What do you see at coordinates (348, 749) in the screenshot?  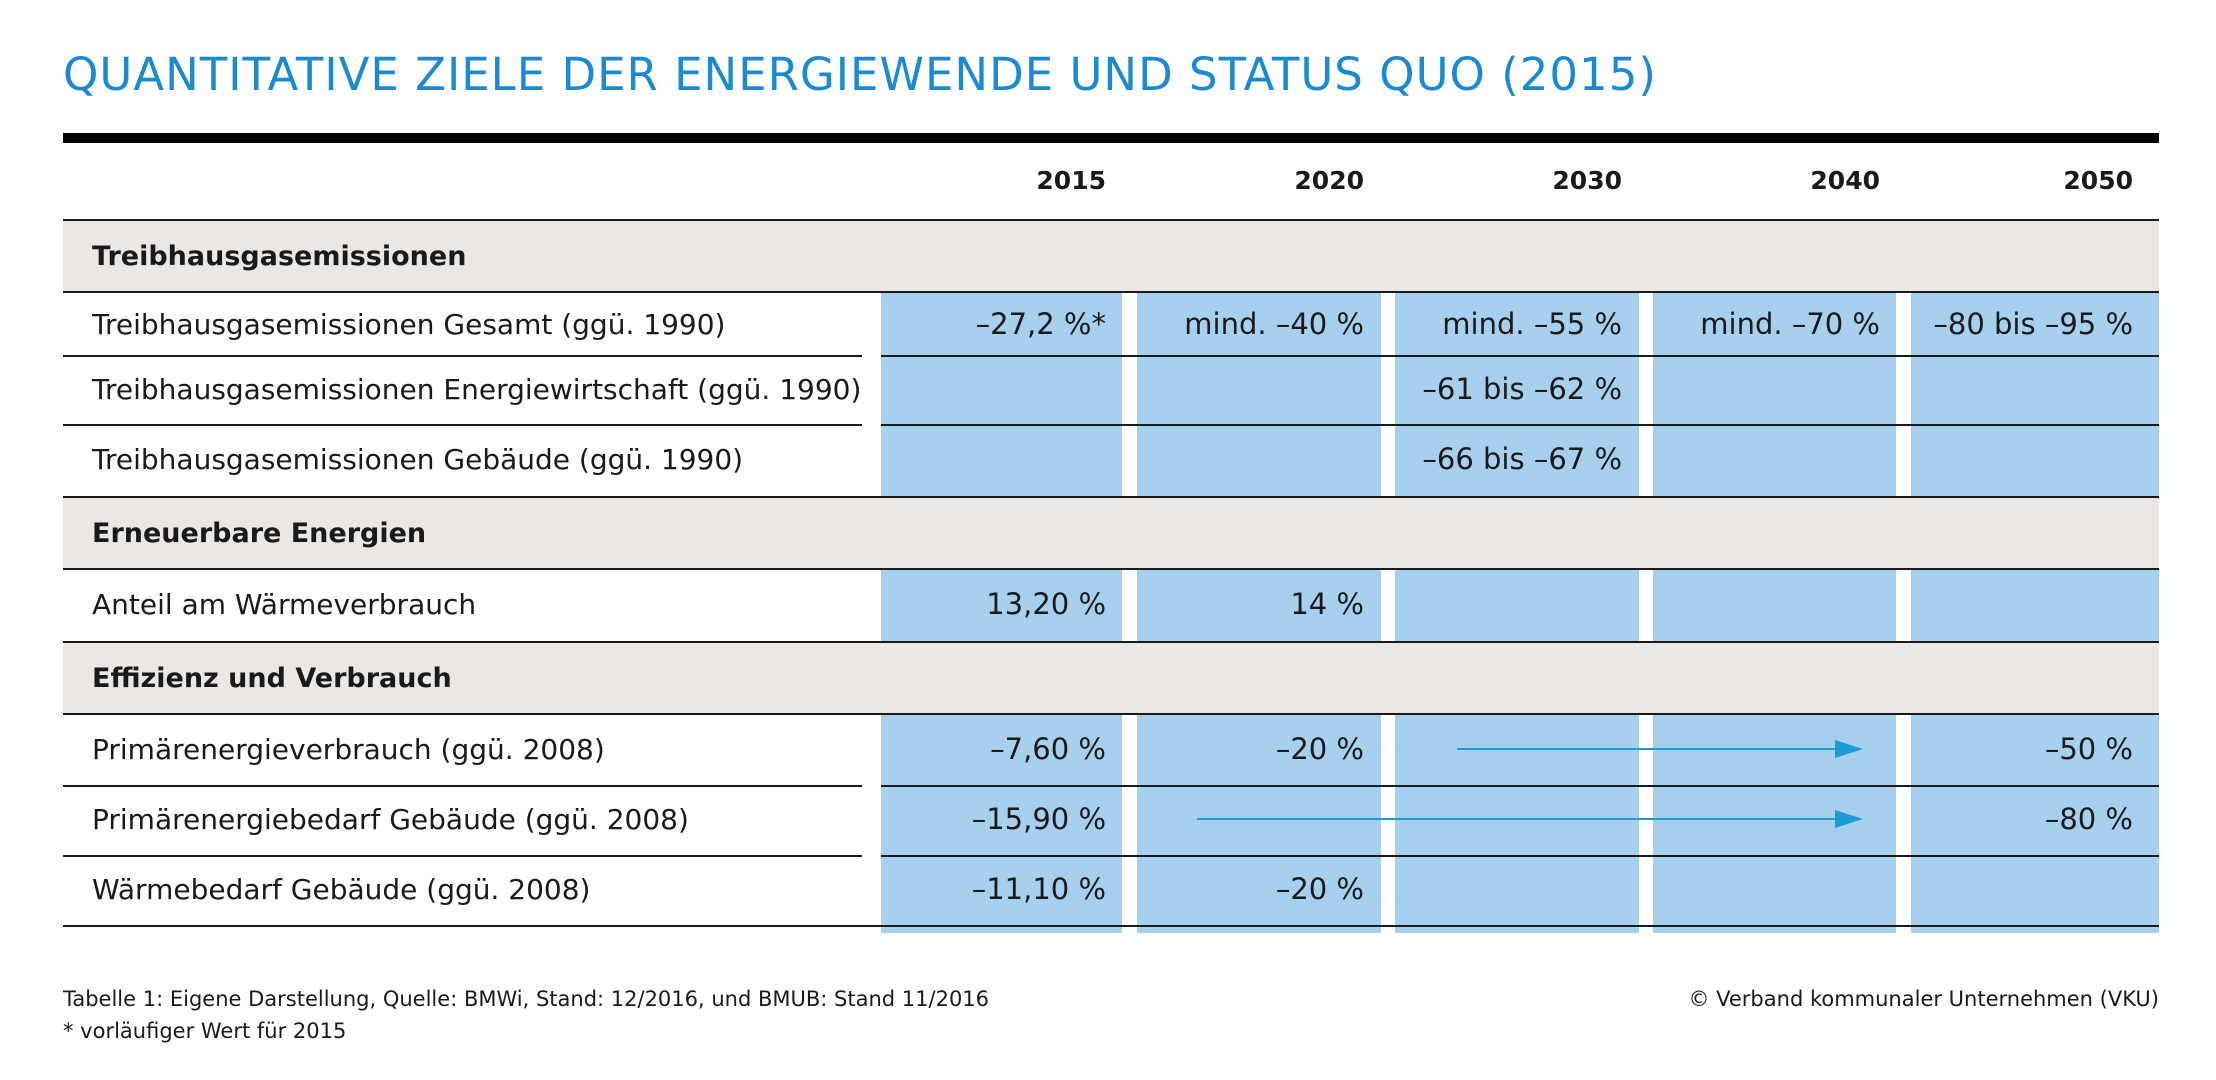 I see `row-label: Primärenergieverbrauch (ggü. 2008)` at bounding box center [348, 749].